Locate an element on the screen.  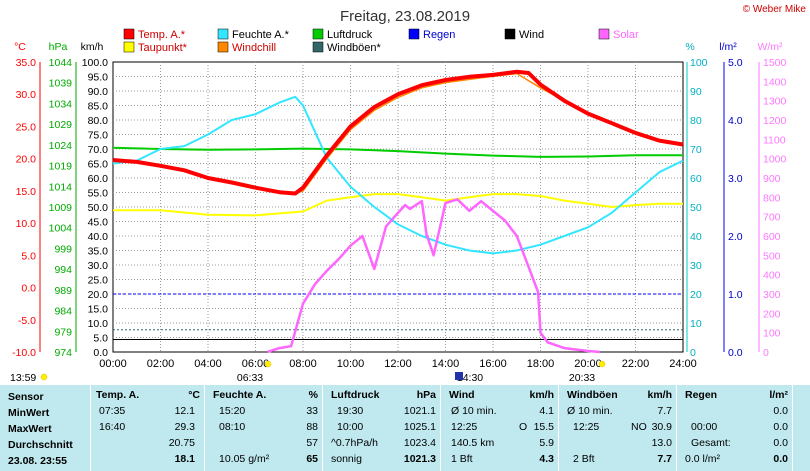
rain-current-value: 0.0 is located at coordinates (780, 459).